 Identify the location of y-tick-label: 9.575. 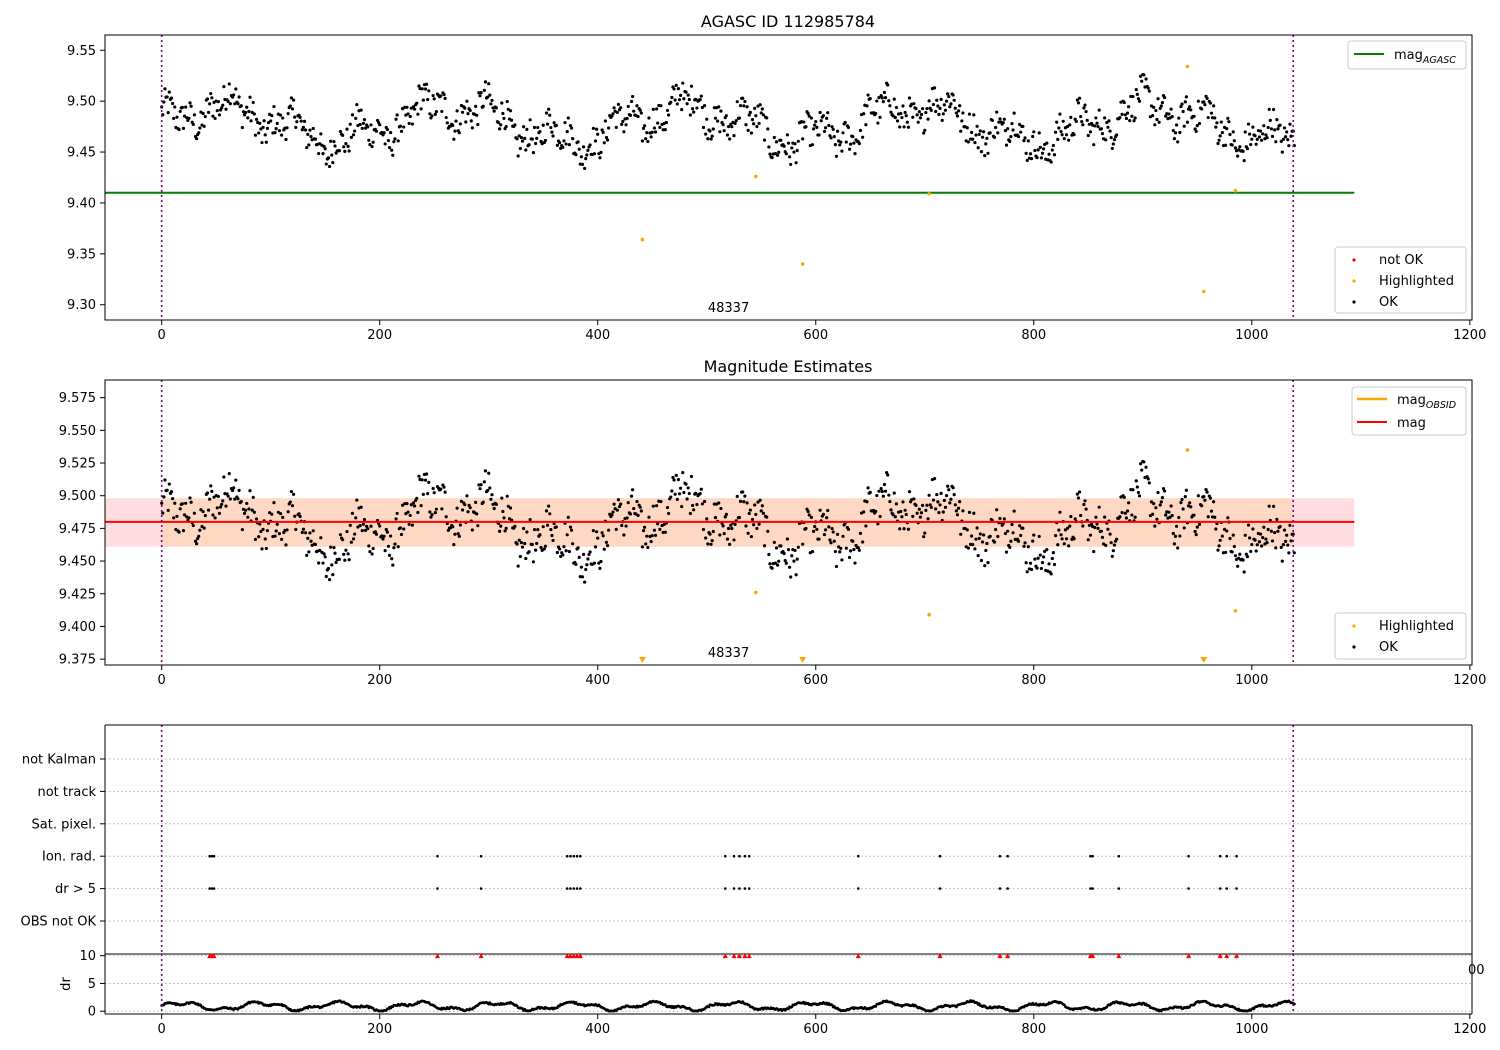
(77, 398).